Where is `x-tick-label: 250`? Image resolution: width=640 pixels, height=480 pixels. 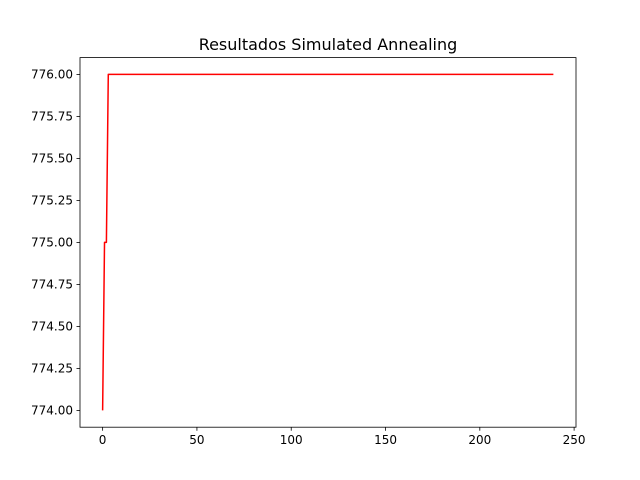
x-tick-label: 250 is located at coordinates (574, 440).